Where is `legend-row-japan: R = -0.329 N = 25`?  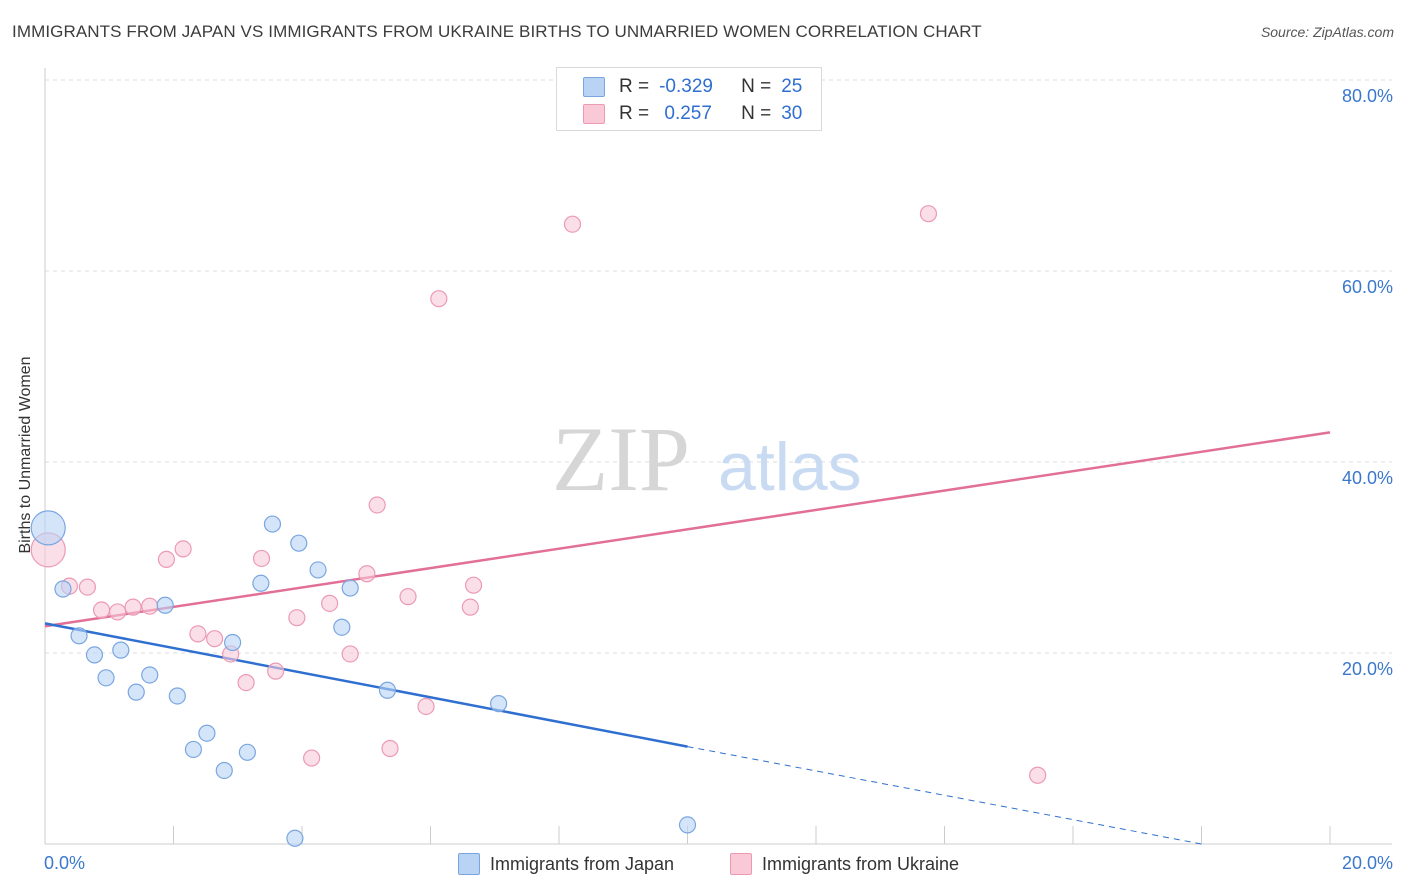 legend-row-japan: R = -0.329 N = 25 is located at coordinates (692, 87).